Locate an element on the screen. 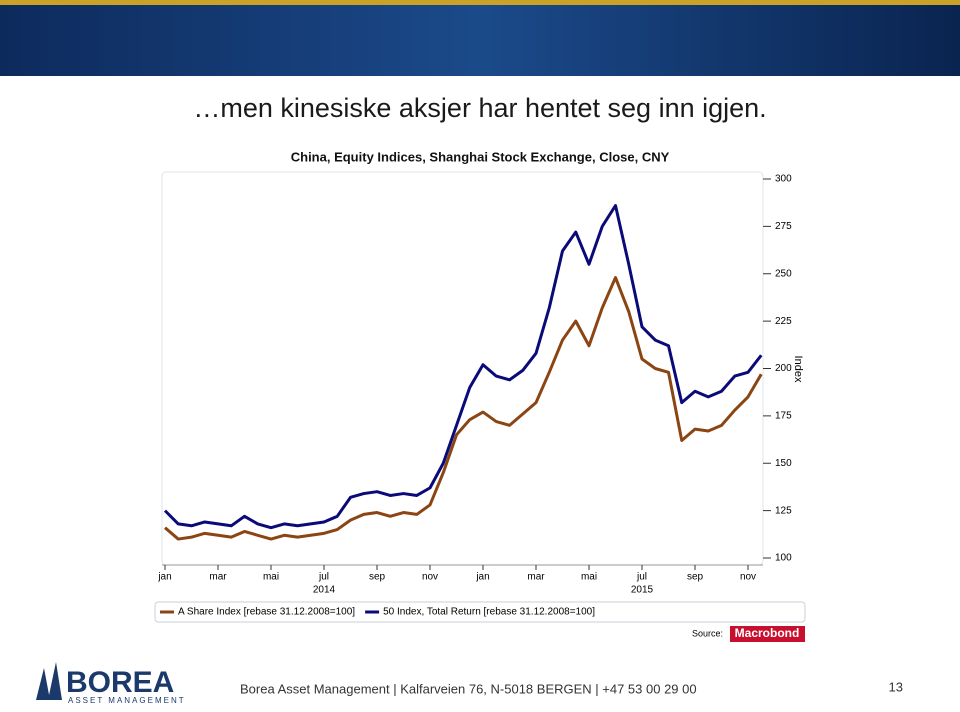 The height and width of the screenshot is (712, 960). logo-sub: ASSET MANAGEMENT is located at coordinates (127, 700).